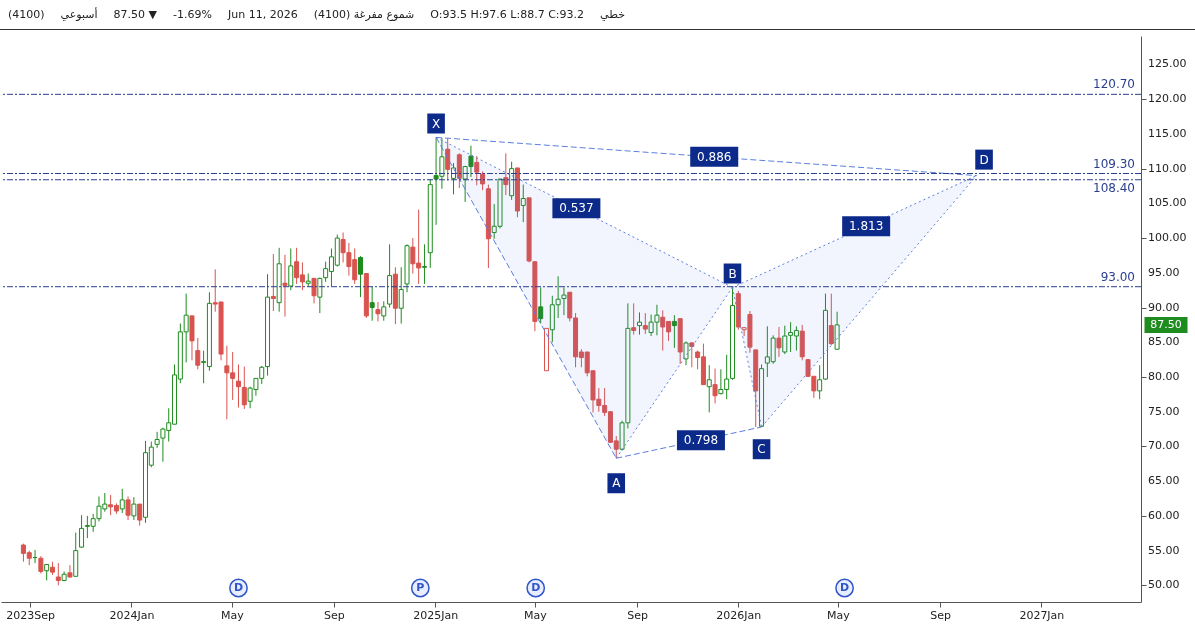 Image resolution: width=1195 pixels, height=636 pixels. Describe the element at coordinates (1167, 168) in the screenshot. I see `y-tick-label: 110.00` at that location.